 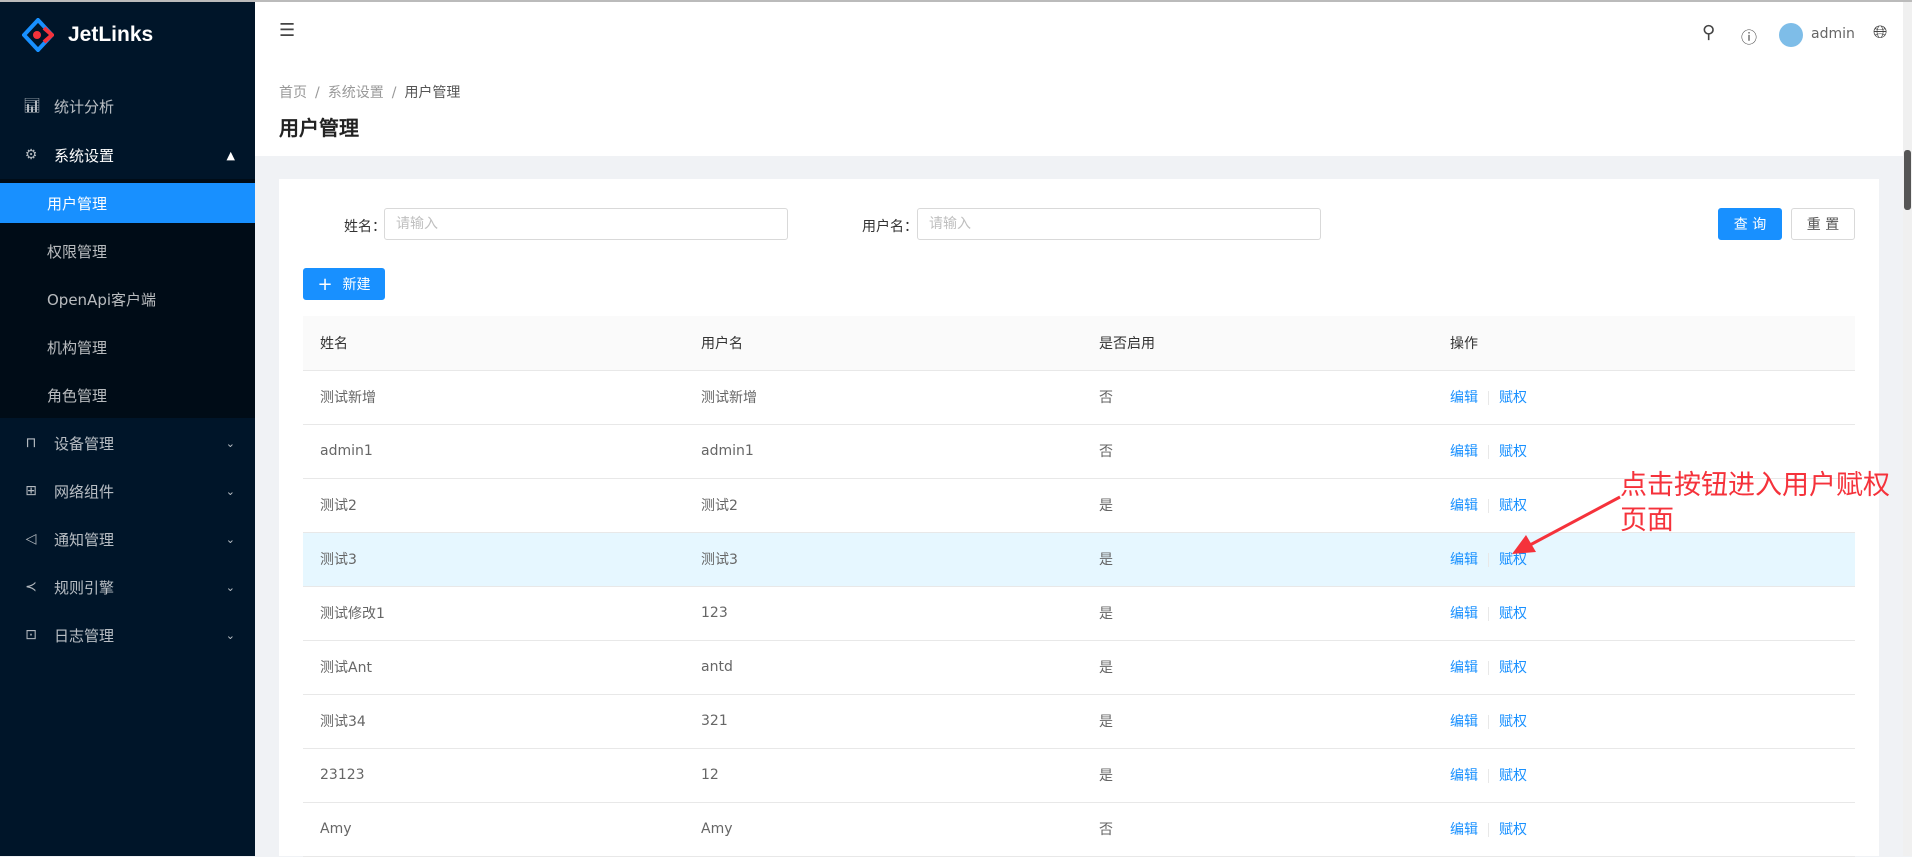 I want to click on cell-name: 测试Ant, so click(x=493, y=667).